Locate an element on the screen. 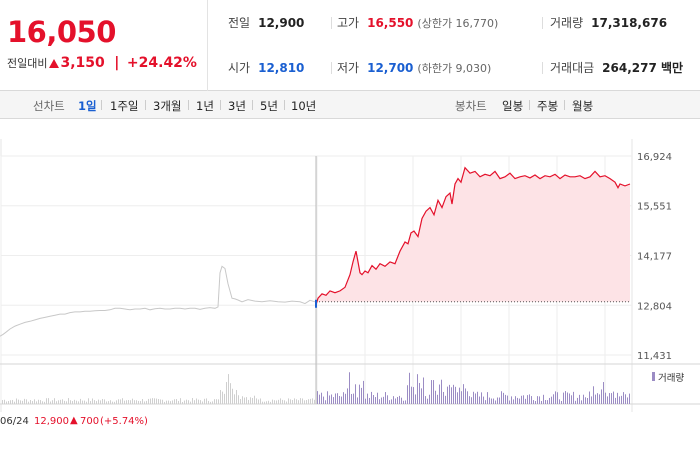 The image size is (700, 450). tab-period-1w: 1주일 is located at coordinates (124, 106).